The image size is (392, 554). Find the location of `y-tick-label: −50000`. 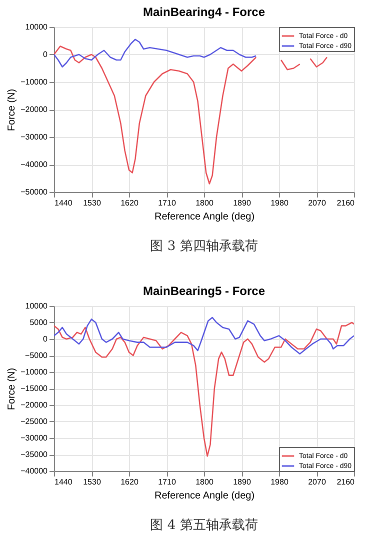

y-tick-label: −50000 is located at coordinates (34, 192).